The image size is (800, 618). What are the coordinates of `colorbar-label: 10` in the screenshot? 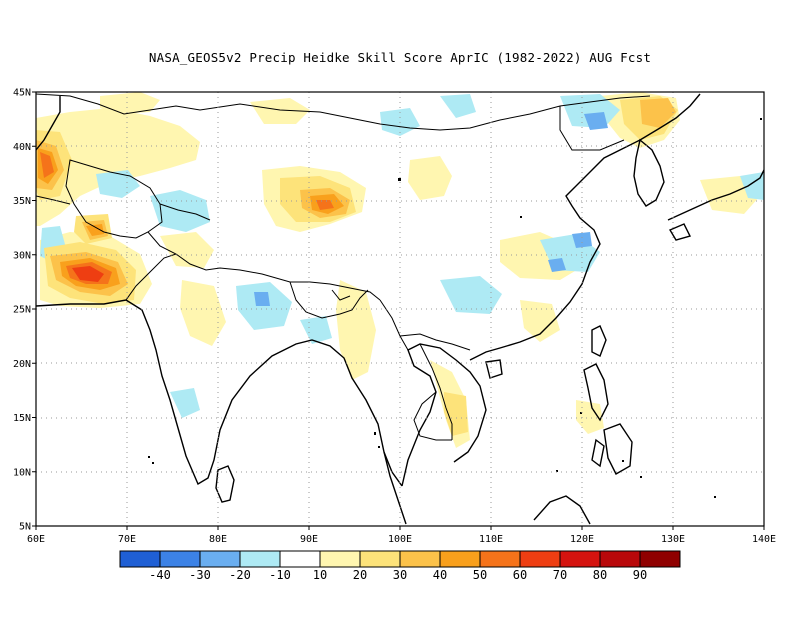 It's located at (320, 575).